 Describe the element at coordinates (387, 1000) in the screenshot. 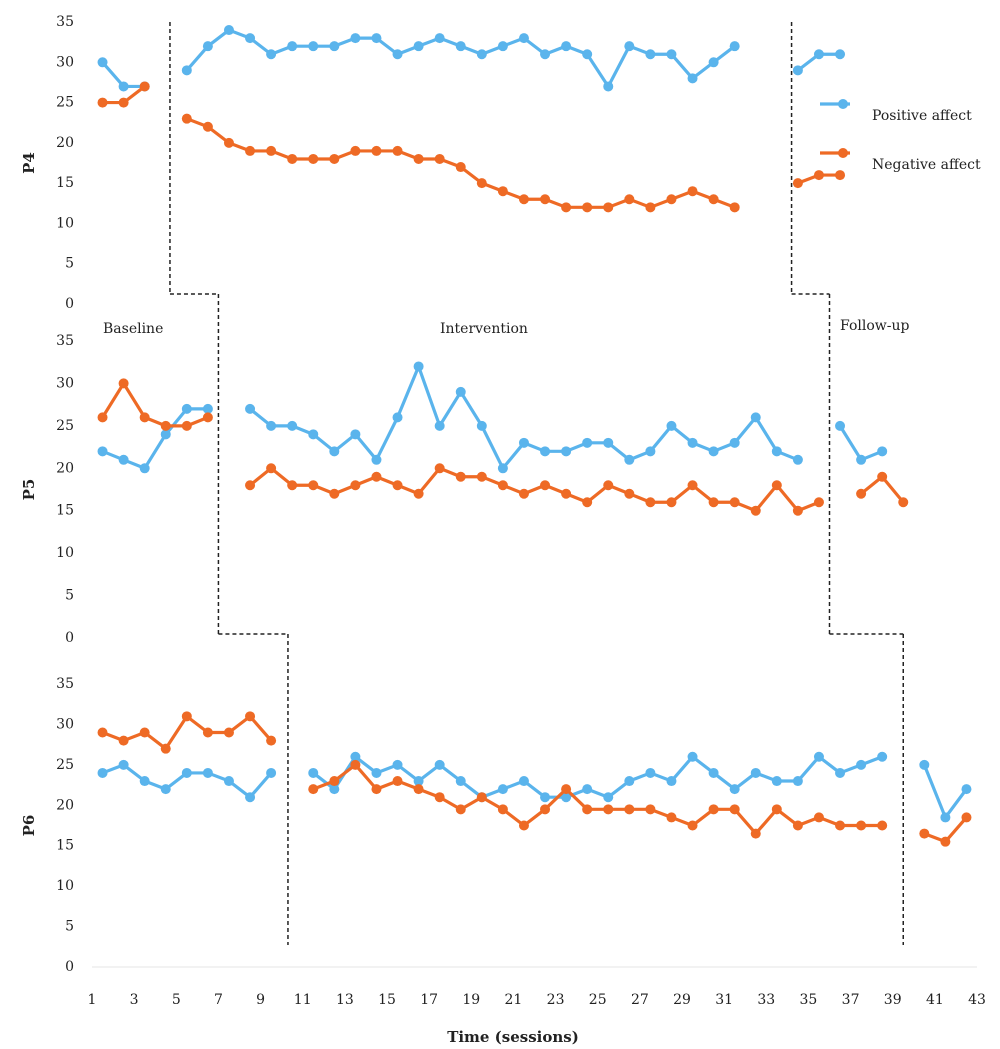

I see `x-tick-label: 15` at that location.